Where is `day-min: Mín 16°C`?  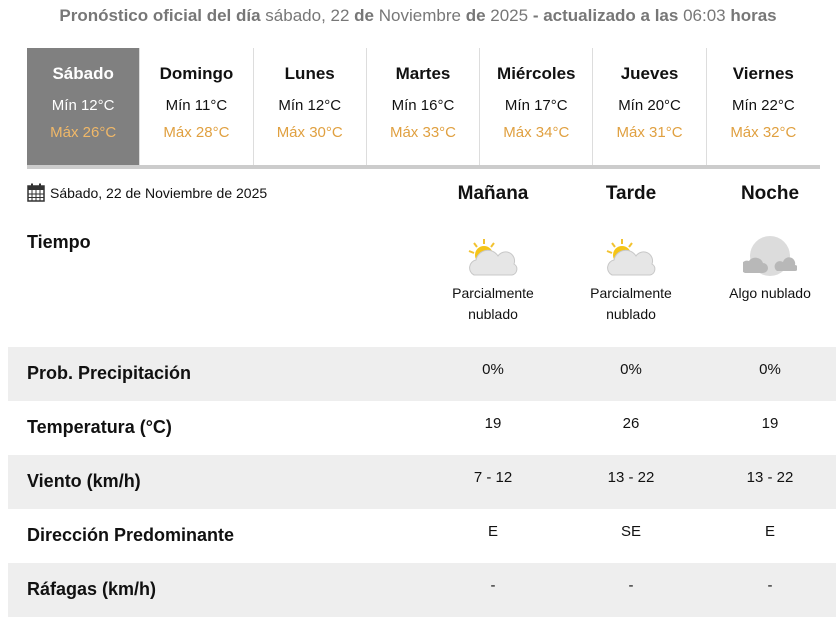 day-min: Mín 16°C is located at coordinates (423, 105).